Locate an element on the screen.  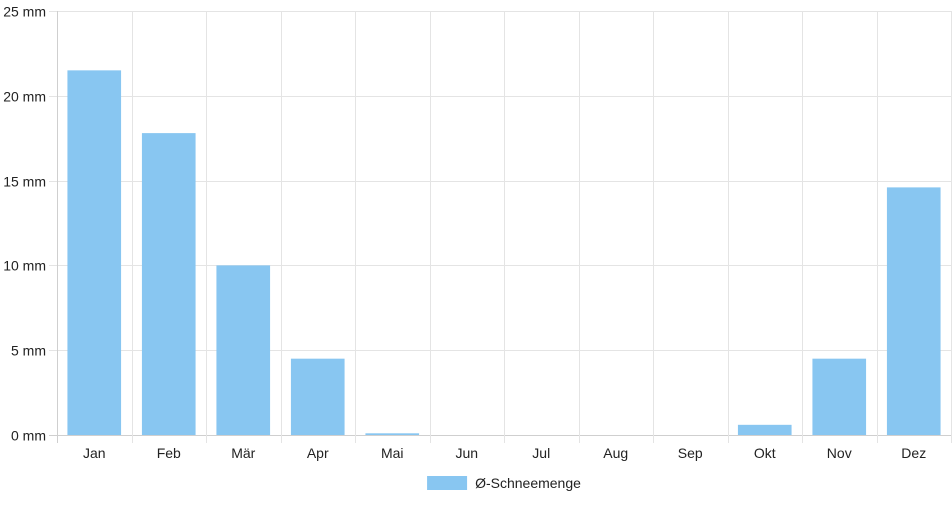
x-tick-label: Feb is located at coordinates (169, 453).